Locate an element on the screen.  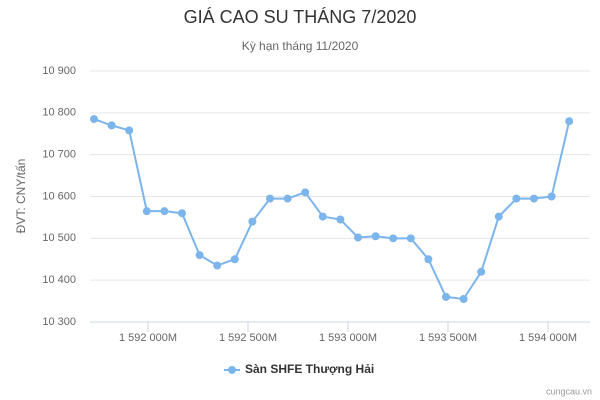
x-tick-label: 1 593 500M is located at coordinates (448, 338).